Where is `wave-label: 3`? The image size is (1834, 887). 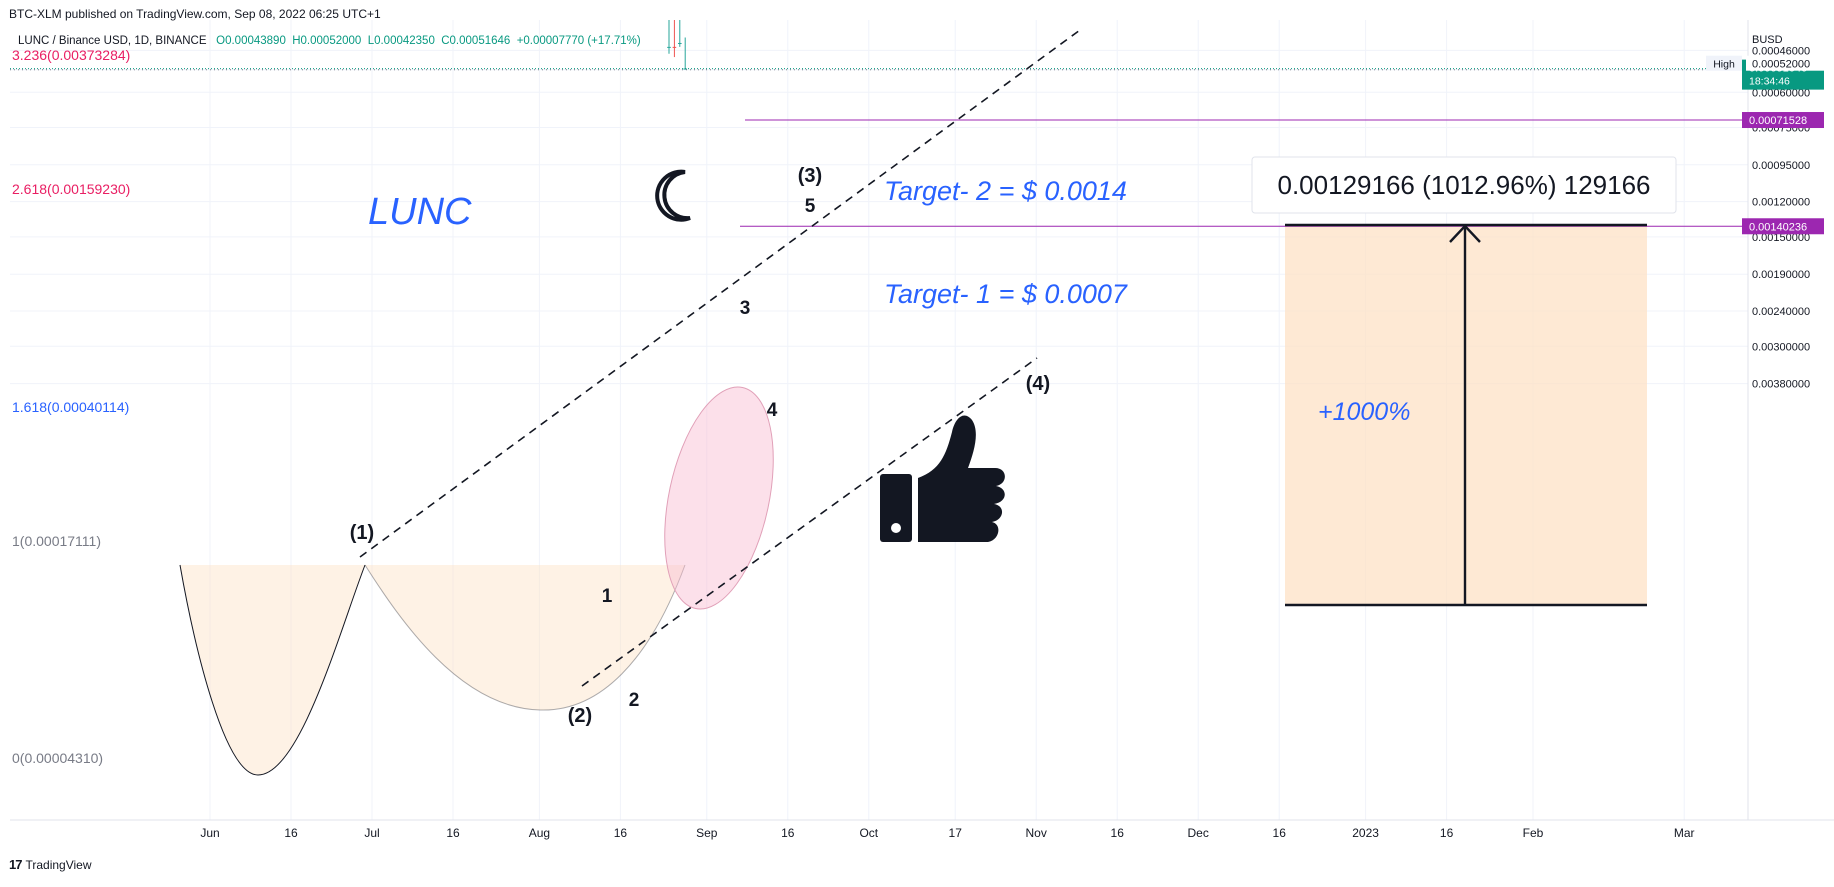 wave-label: 3 is located at coordinates (745, 308).